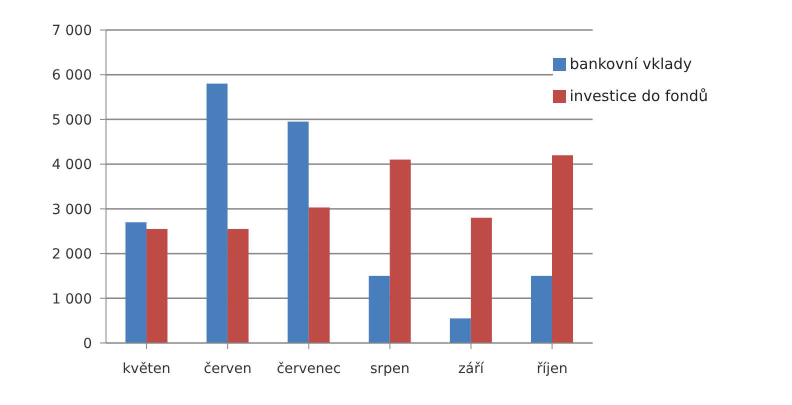 The width and height of the screenshot is (792, 405). What do you see at coordinates (552, 368) in the screenshot?
I see `x-tick-label: říjen` at bounding box center [552, 368].